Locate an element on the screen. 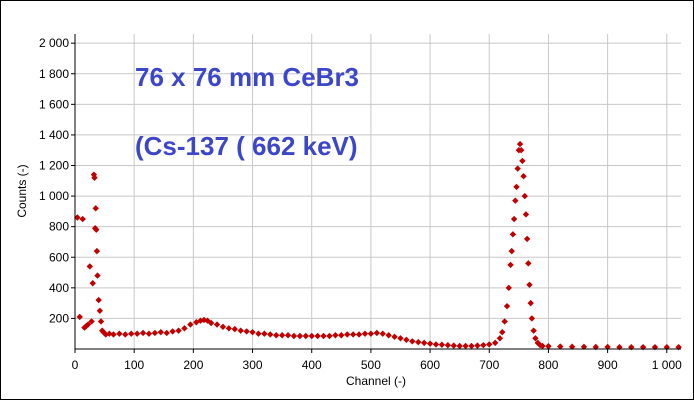  y-tick-label: 600 is located at coordinates (59, 257).